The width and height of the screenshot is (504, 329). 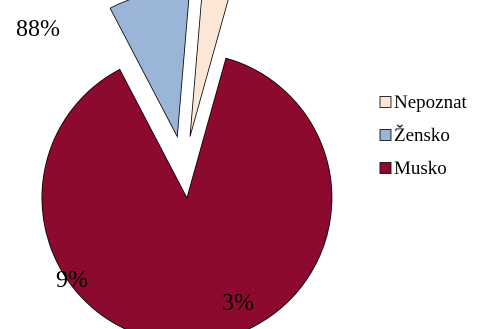 I want to click on legend-item-musko: Musko, so click(x=413, y=168).